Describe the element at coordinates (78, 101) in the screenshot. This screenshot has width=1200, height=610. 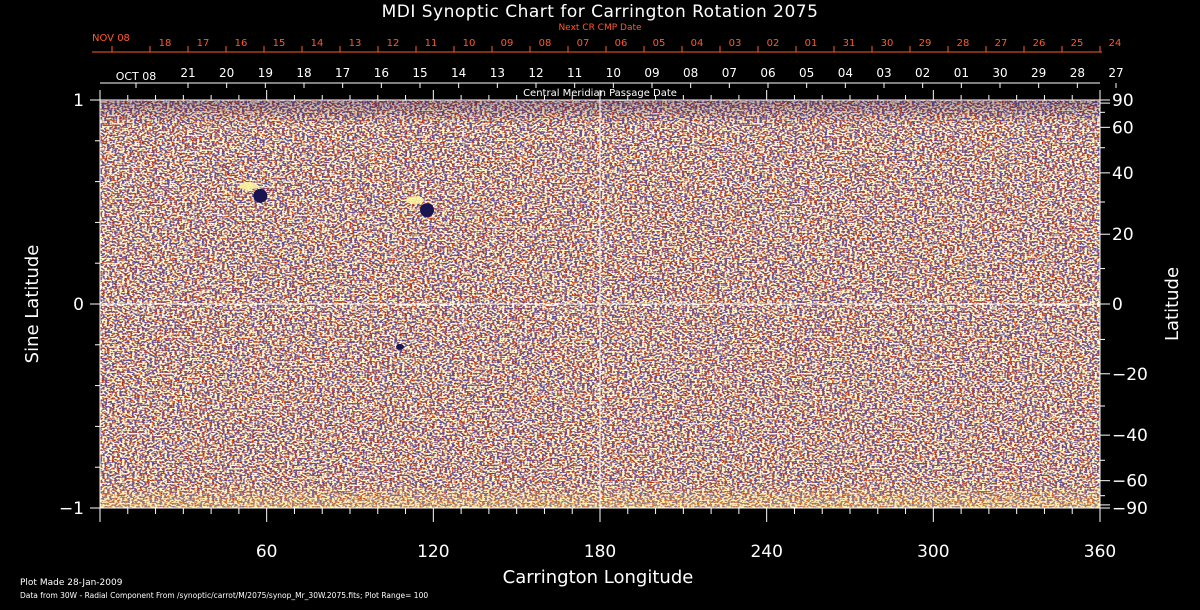
I see `y-tick-label-left: 1` at that location.